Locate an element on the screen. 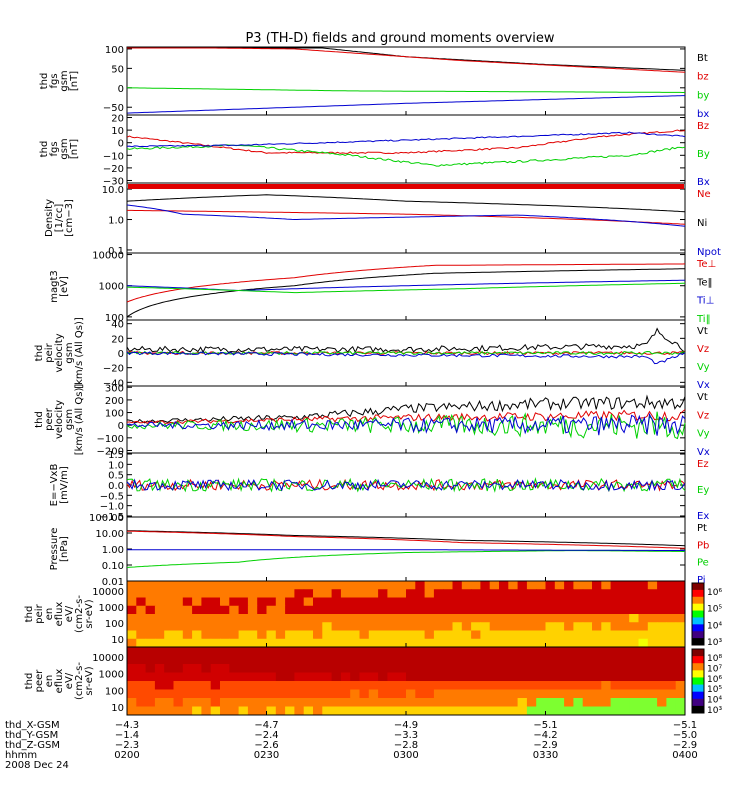 The image size is (750, 804). y-axis-label: velocity is located at coordinates (59, 419).